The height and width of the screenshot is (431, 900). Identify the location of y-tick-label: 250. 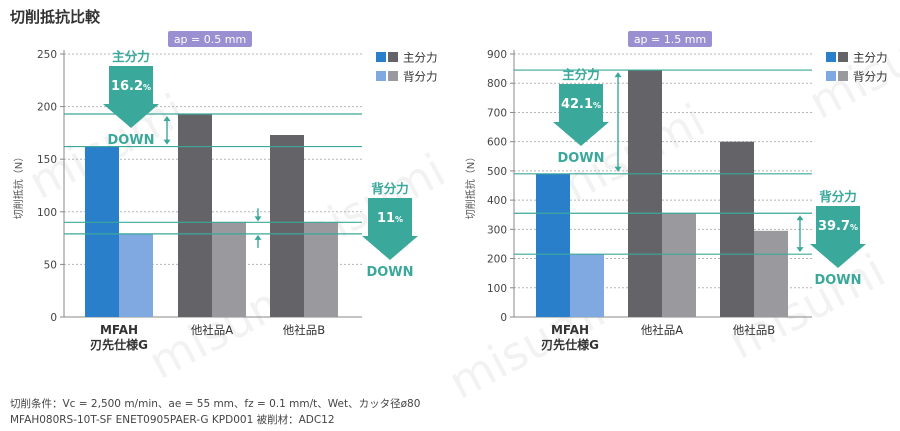
(47, 55).